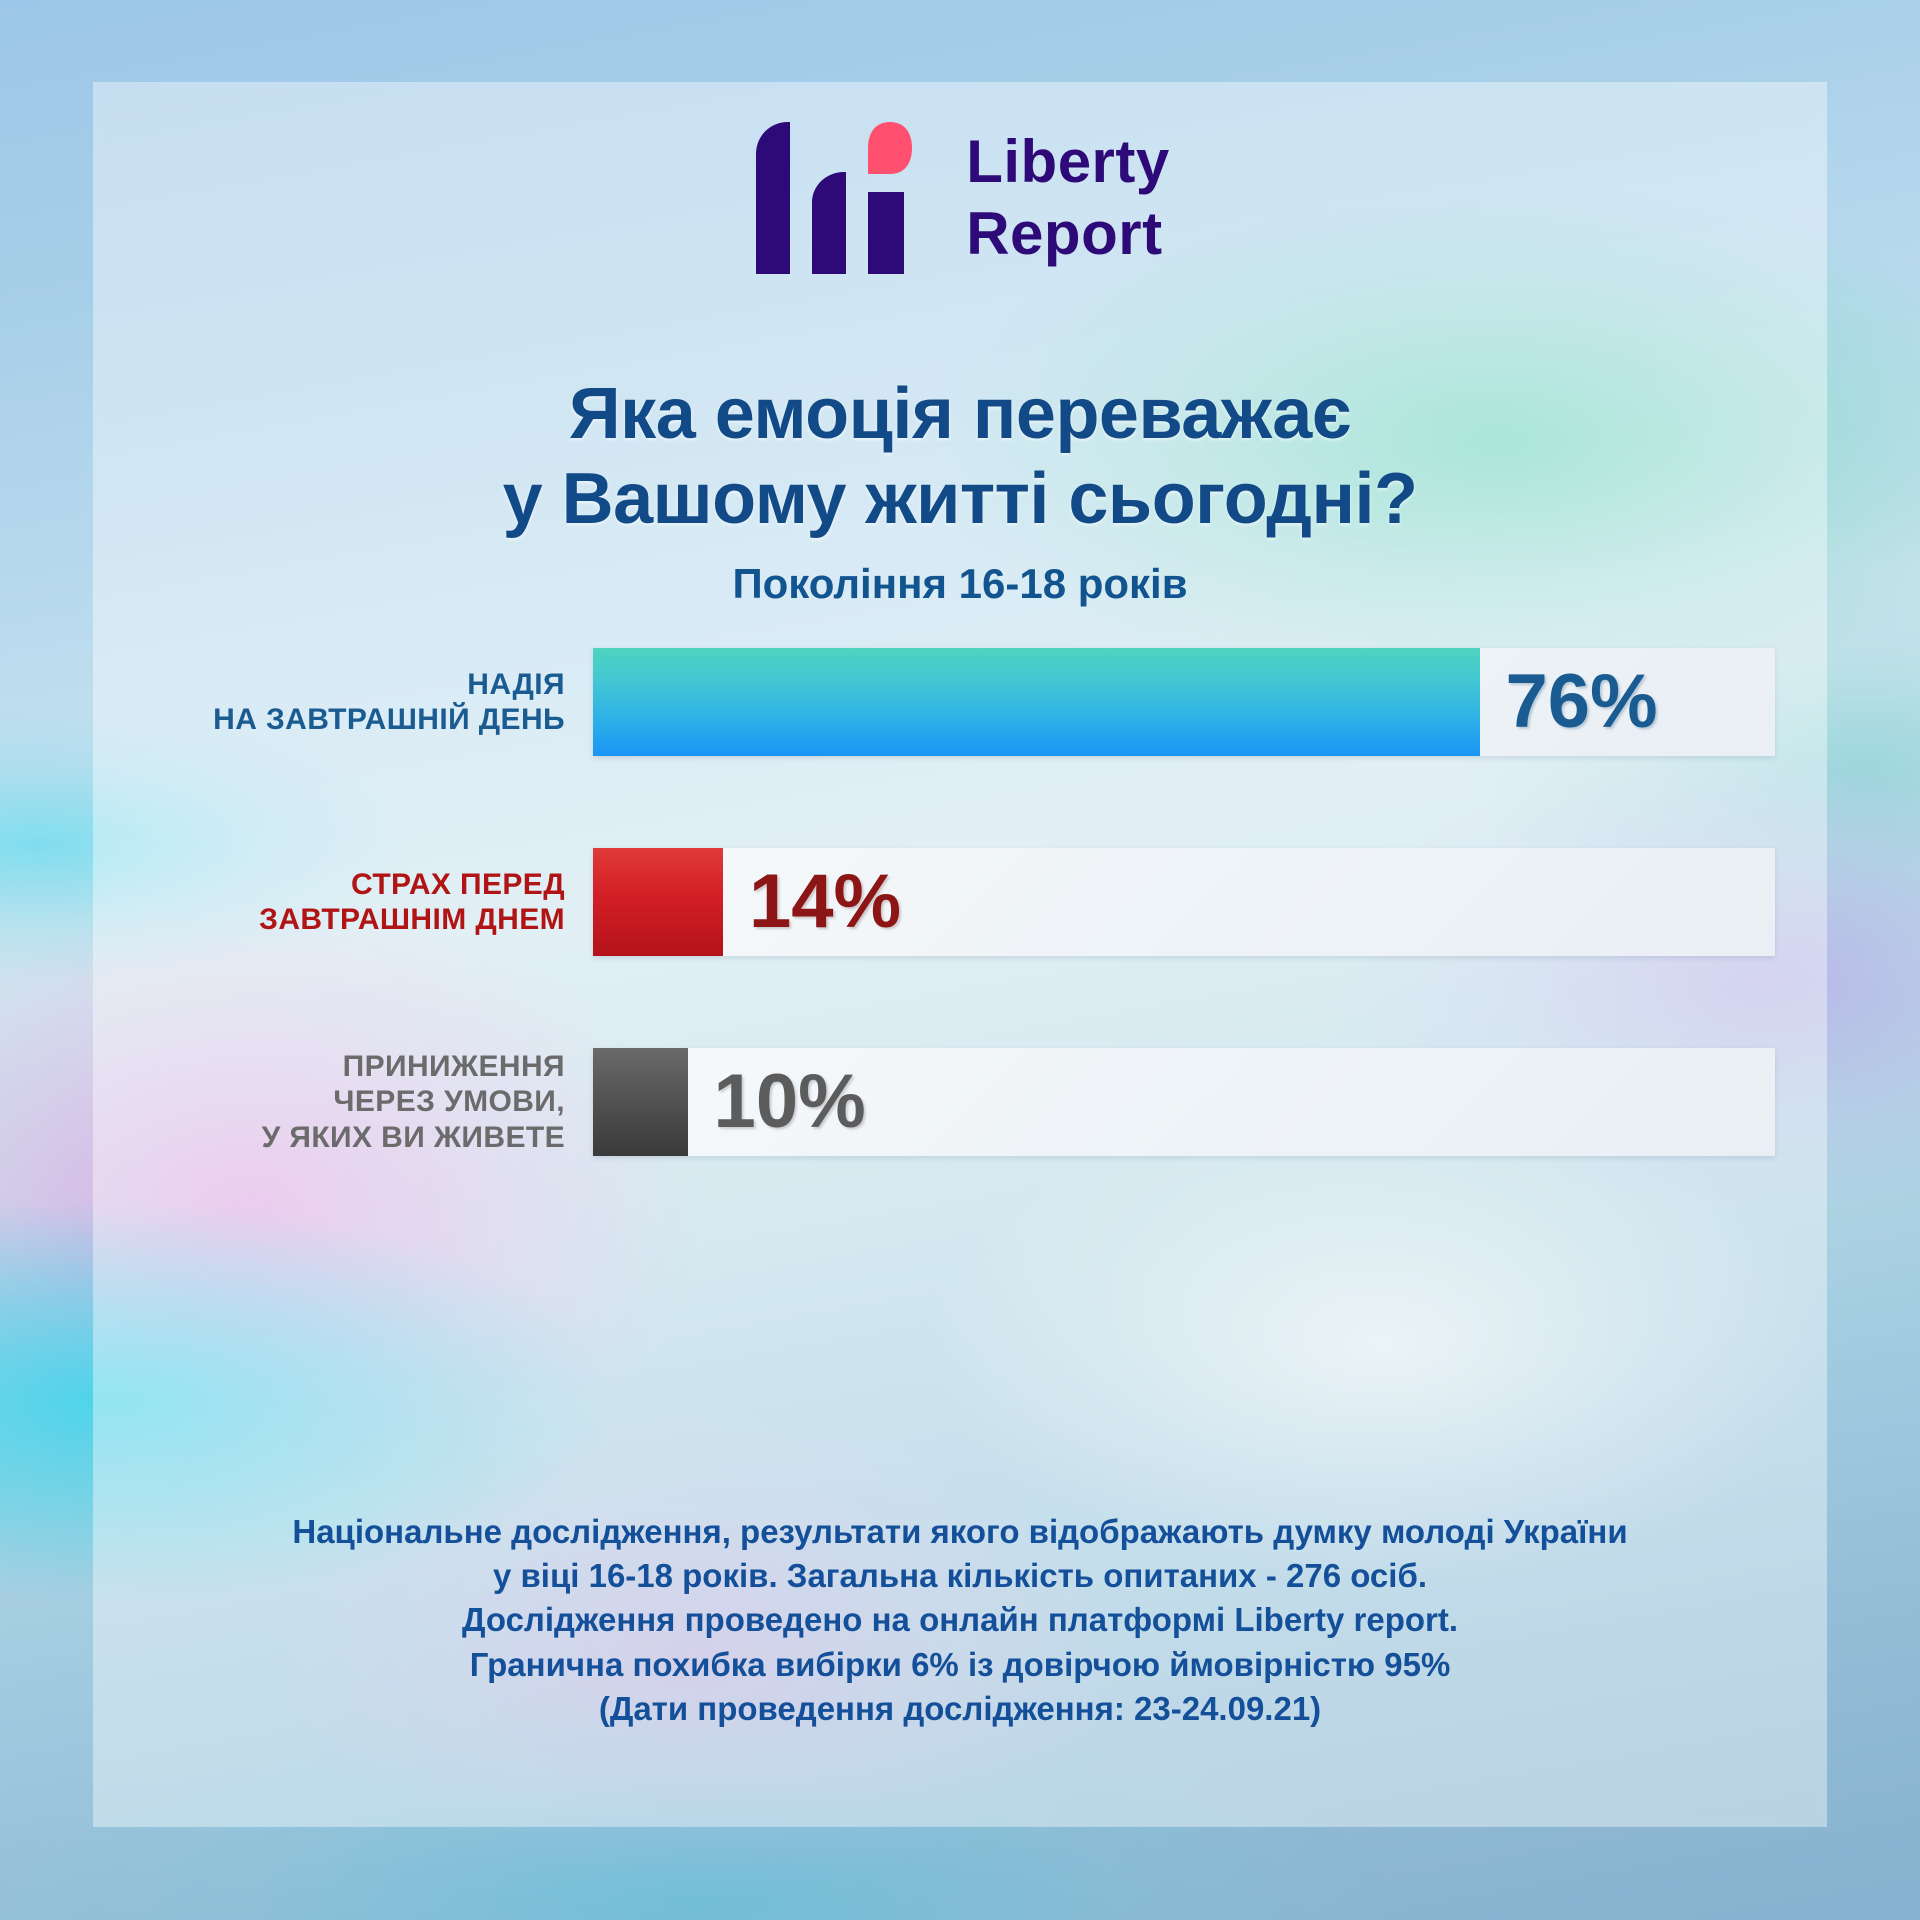  I want to click on bar-fill-fear, so click(658, 902).